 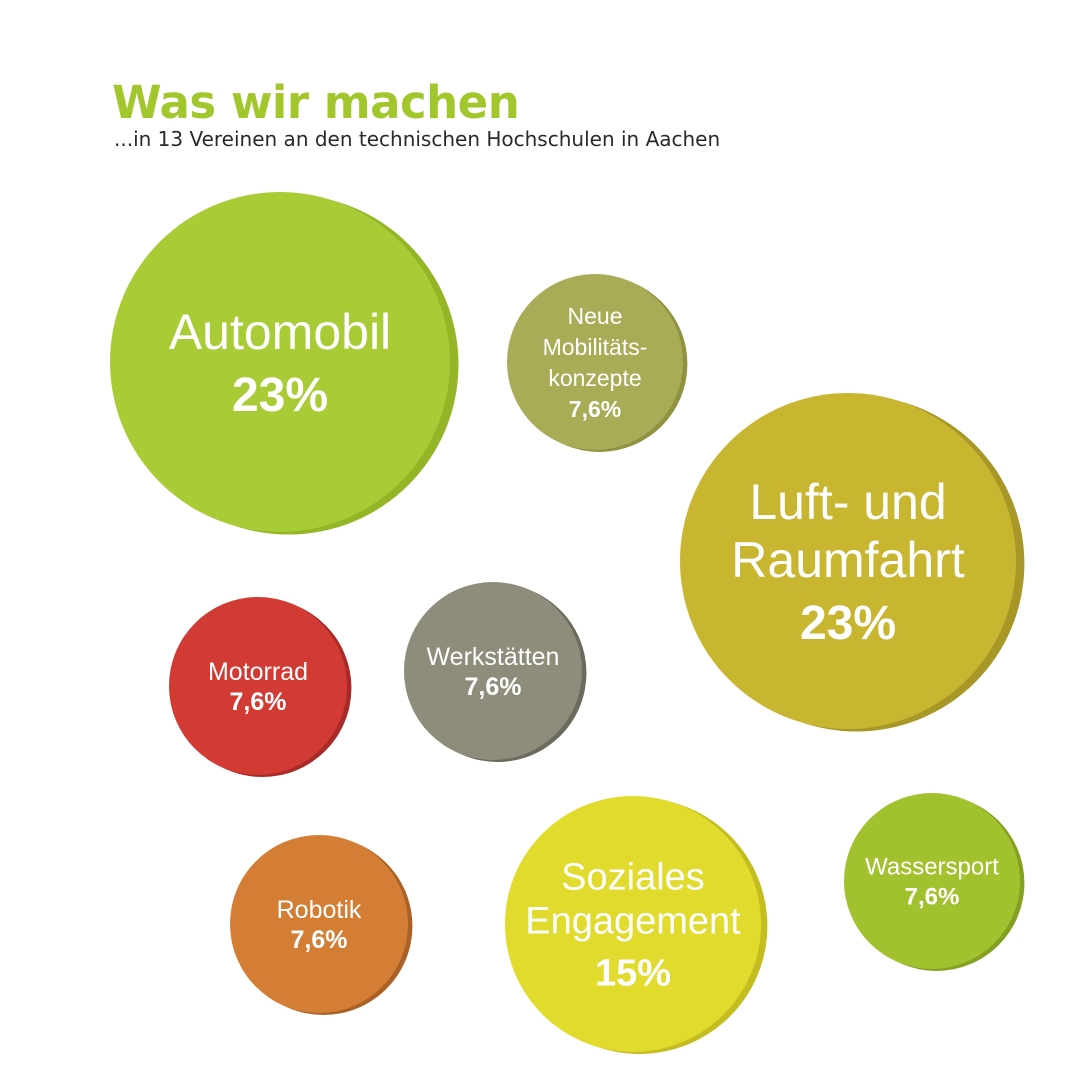 I want to click on category-label: Motorrad, so click(x=258, y=672).